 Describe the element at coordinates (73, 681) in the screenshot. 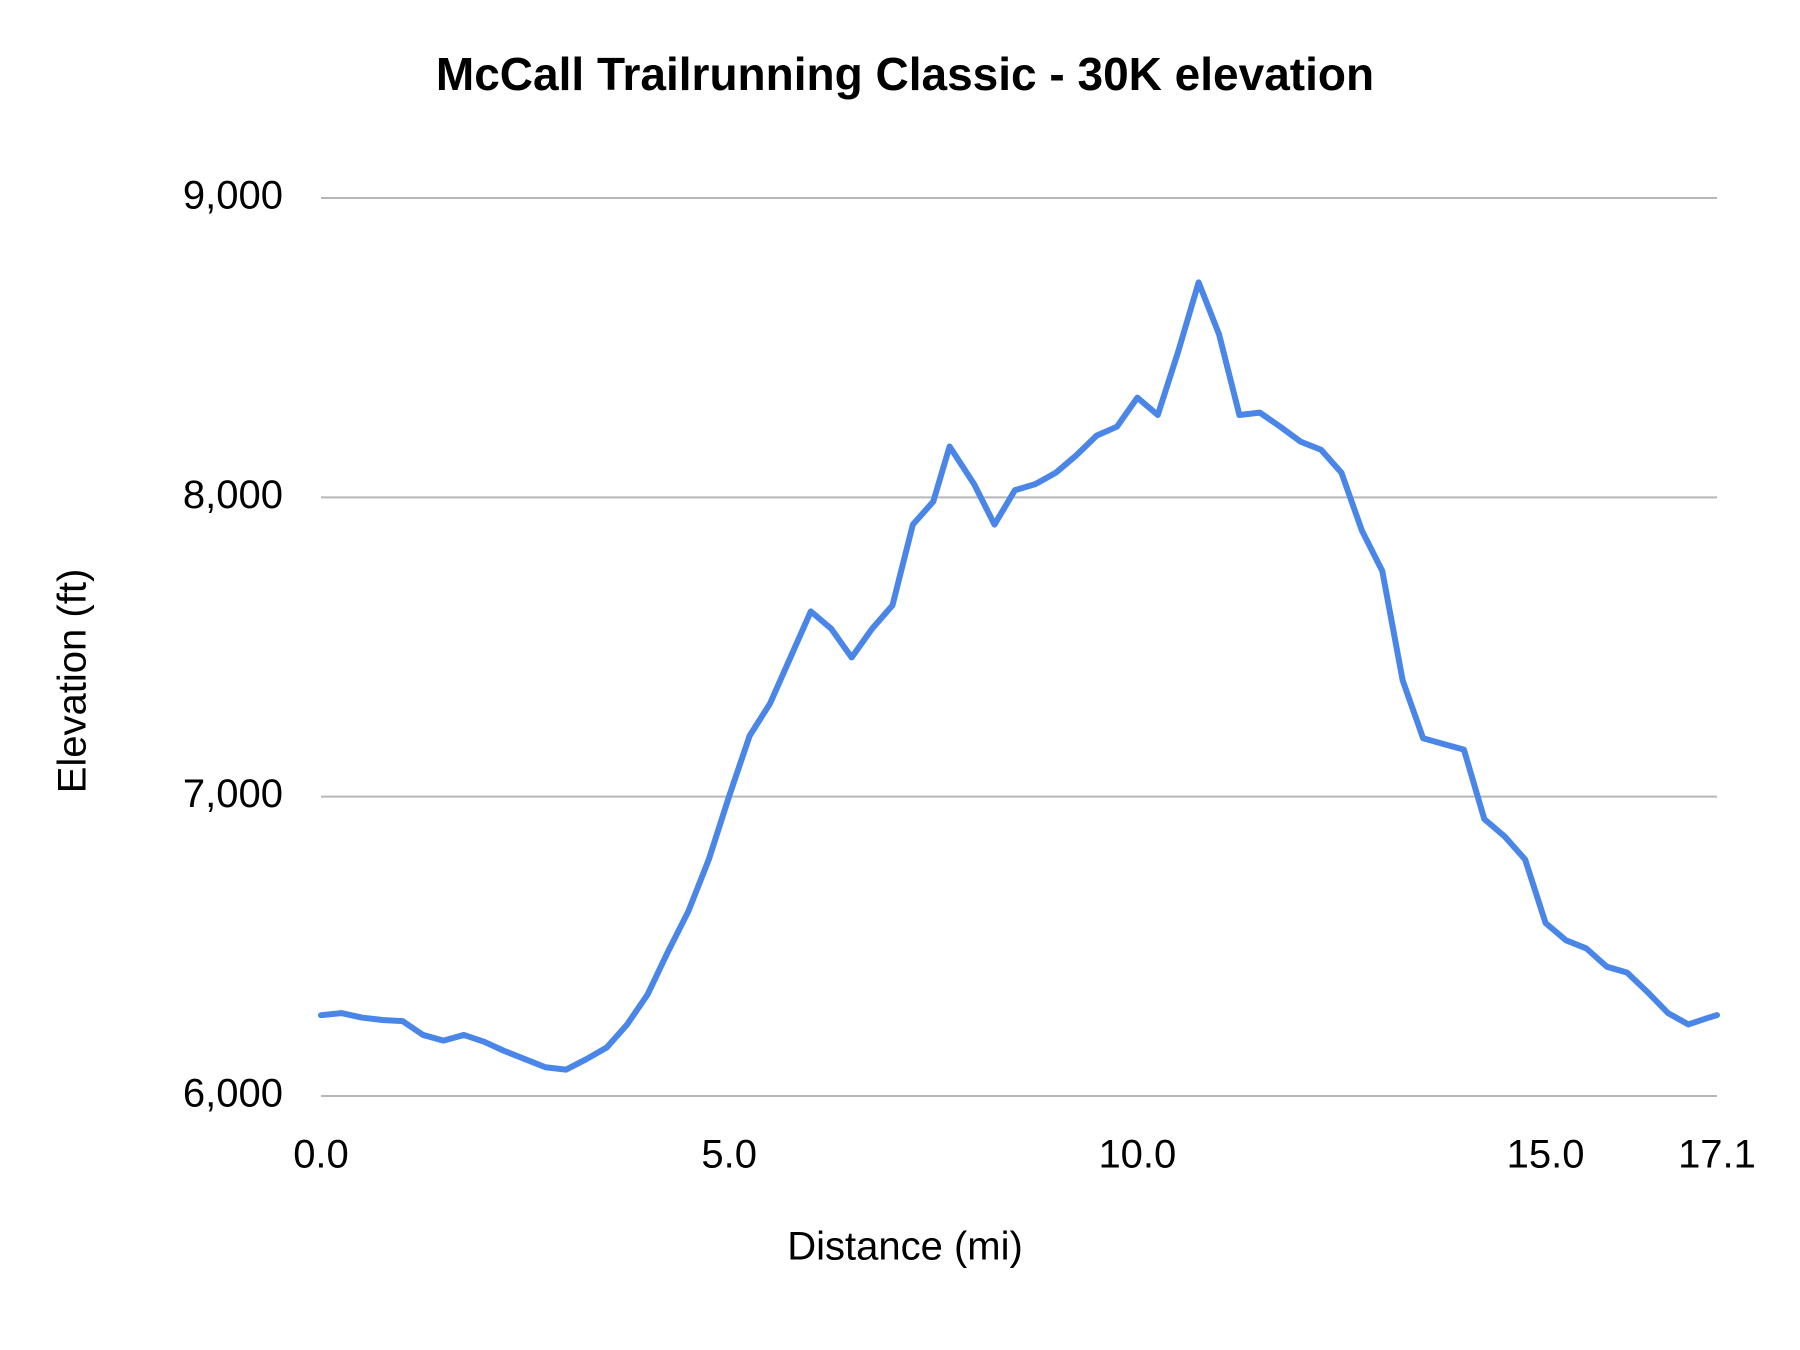

I see `y-axis-label: Elevation (ft)` at that location.